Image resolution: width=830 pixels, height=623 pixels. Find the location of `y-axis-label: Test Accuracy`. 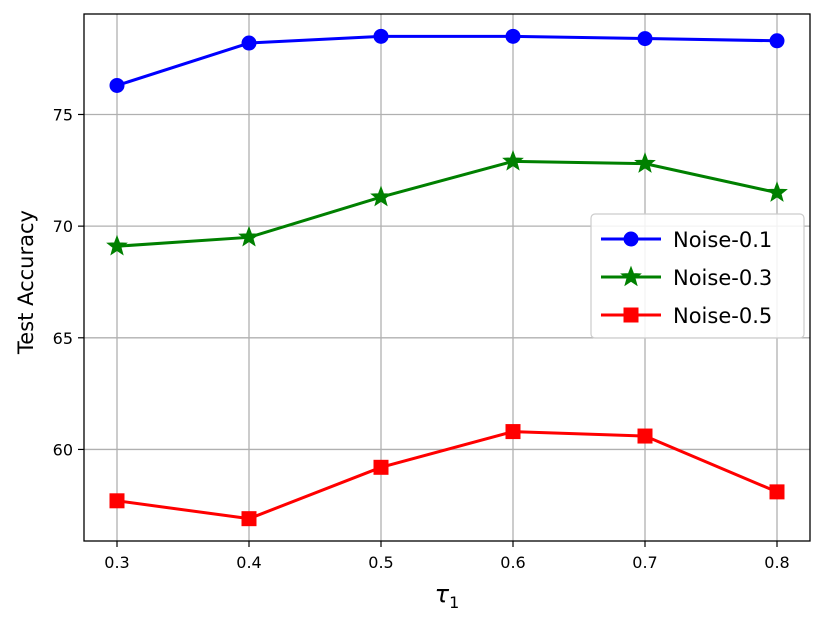

y-axis-label: Test Accuracy is located at coordinates (26, 282).